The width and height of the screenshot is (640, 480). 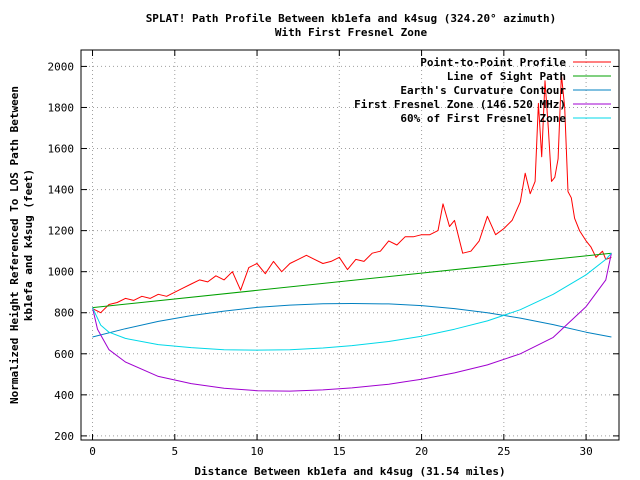 What do you see at coordinates (421, 451) in the screenshot?
I see `x-tick-label: 20` at bounding box center [421, 451].